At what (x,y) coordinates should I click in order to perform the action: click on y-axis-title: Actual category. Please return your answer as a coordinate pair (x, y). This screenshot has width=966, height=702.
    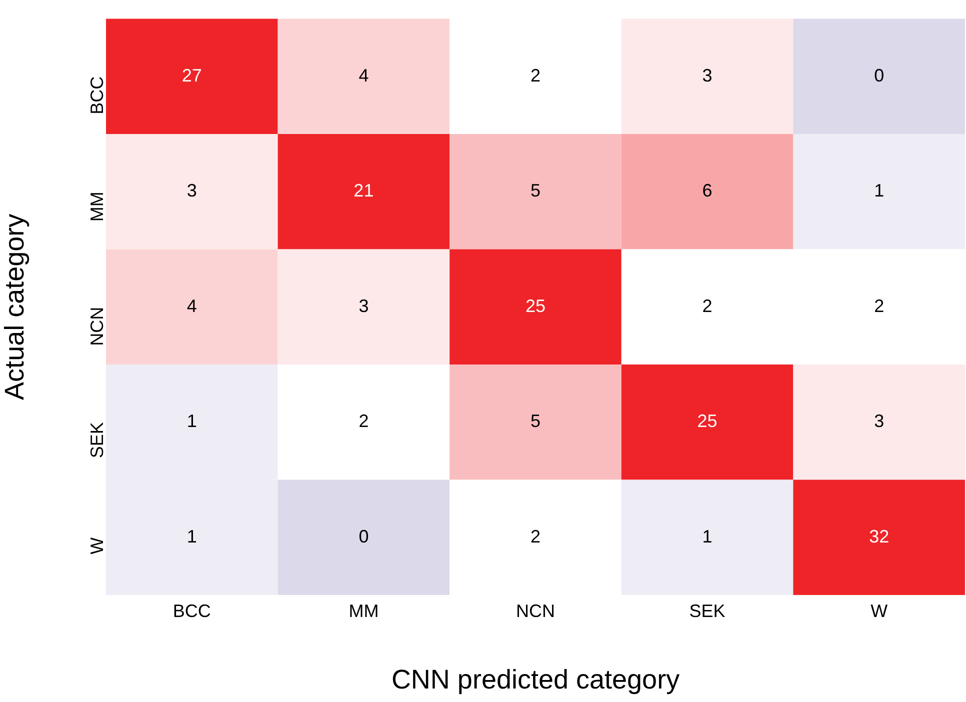
    Looking at the image, I should click on (15, 306).